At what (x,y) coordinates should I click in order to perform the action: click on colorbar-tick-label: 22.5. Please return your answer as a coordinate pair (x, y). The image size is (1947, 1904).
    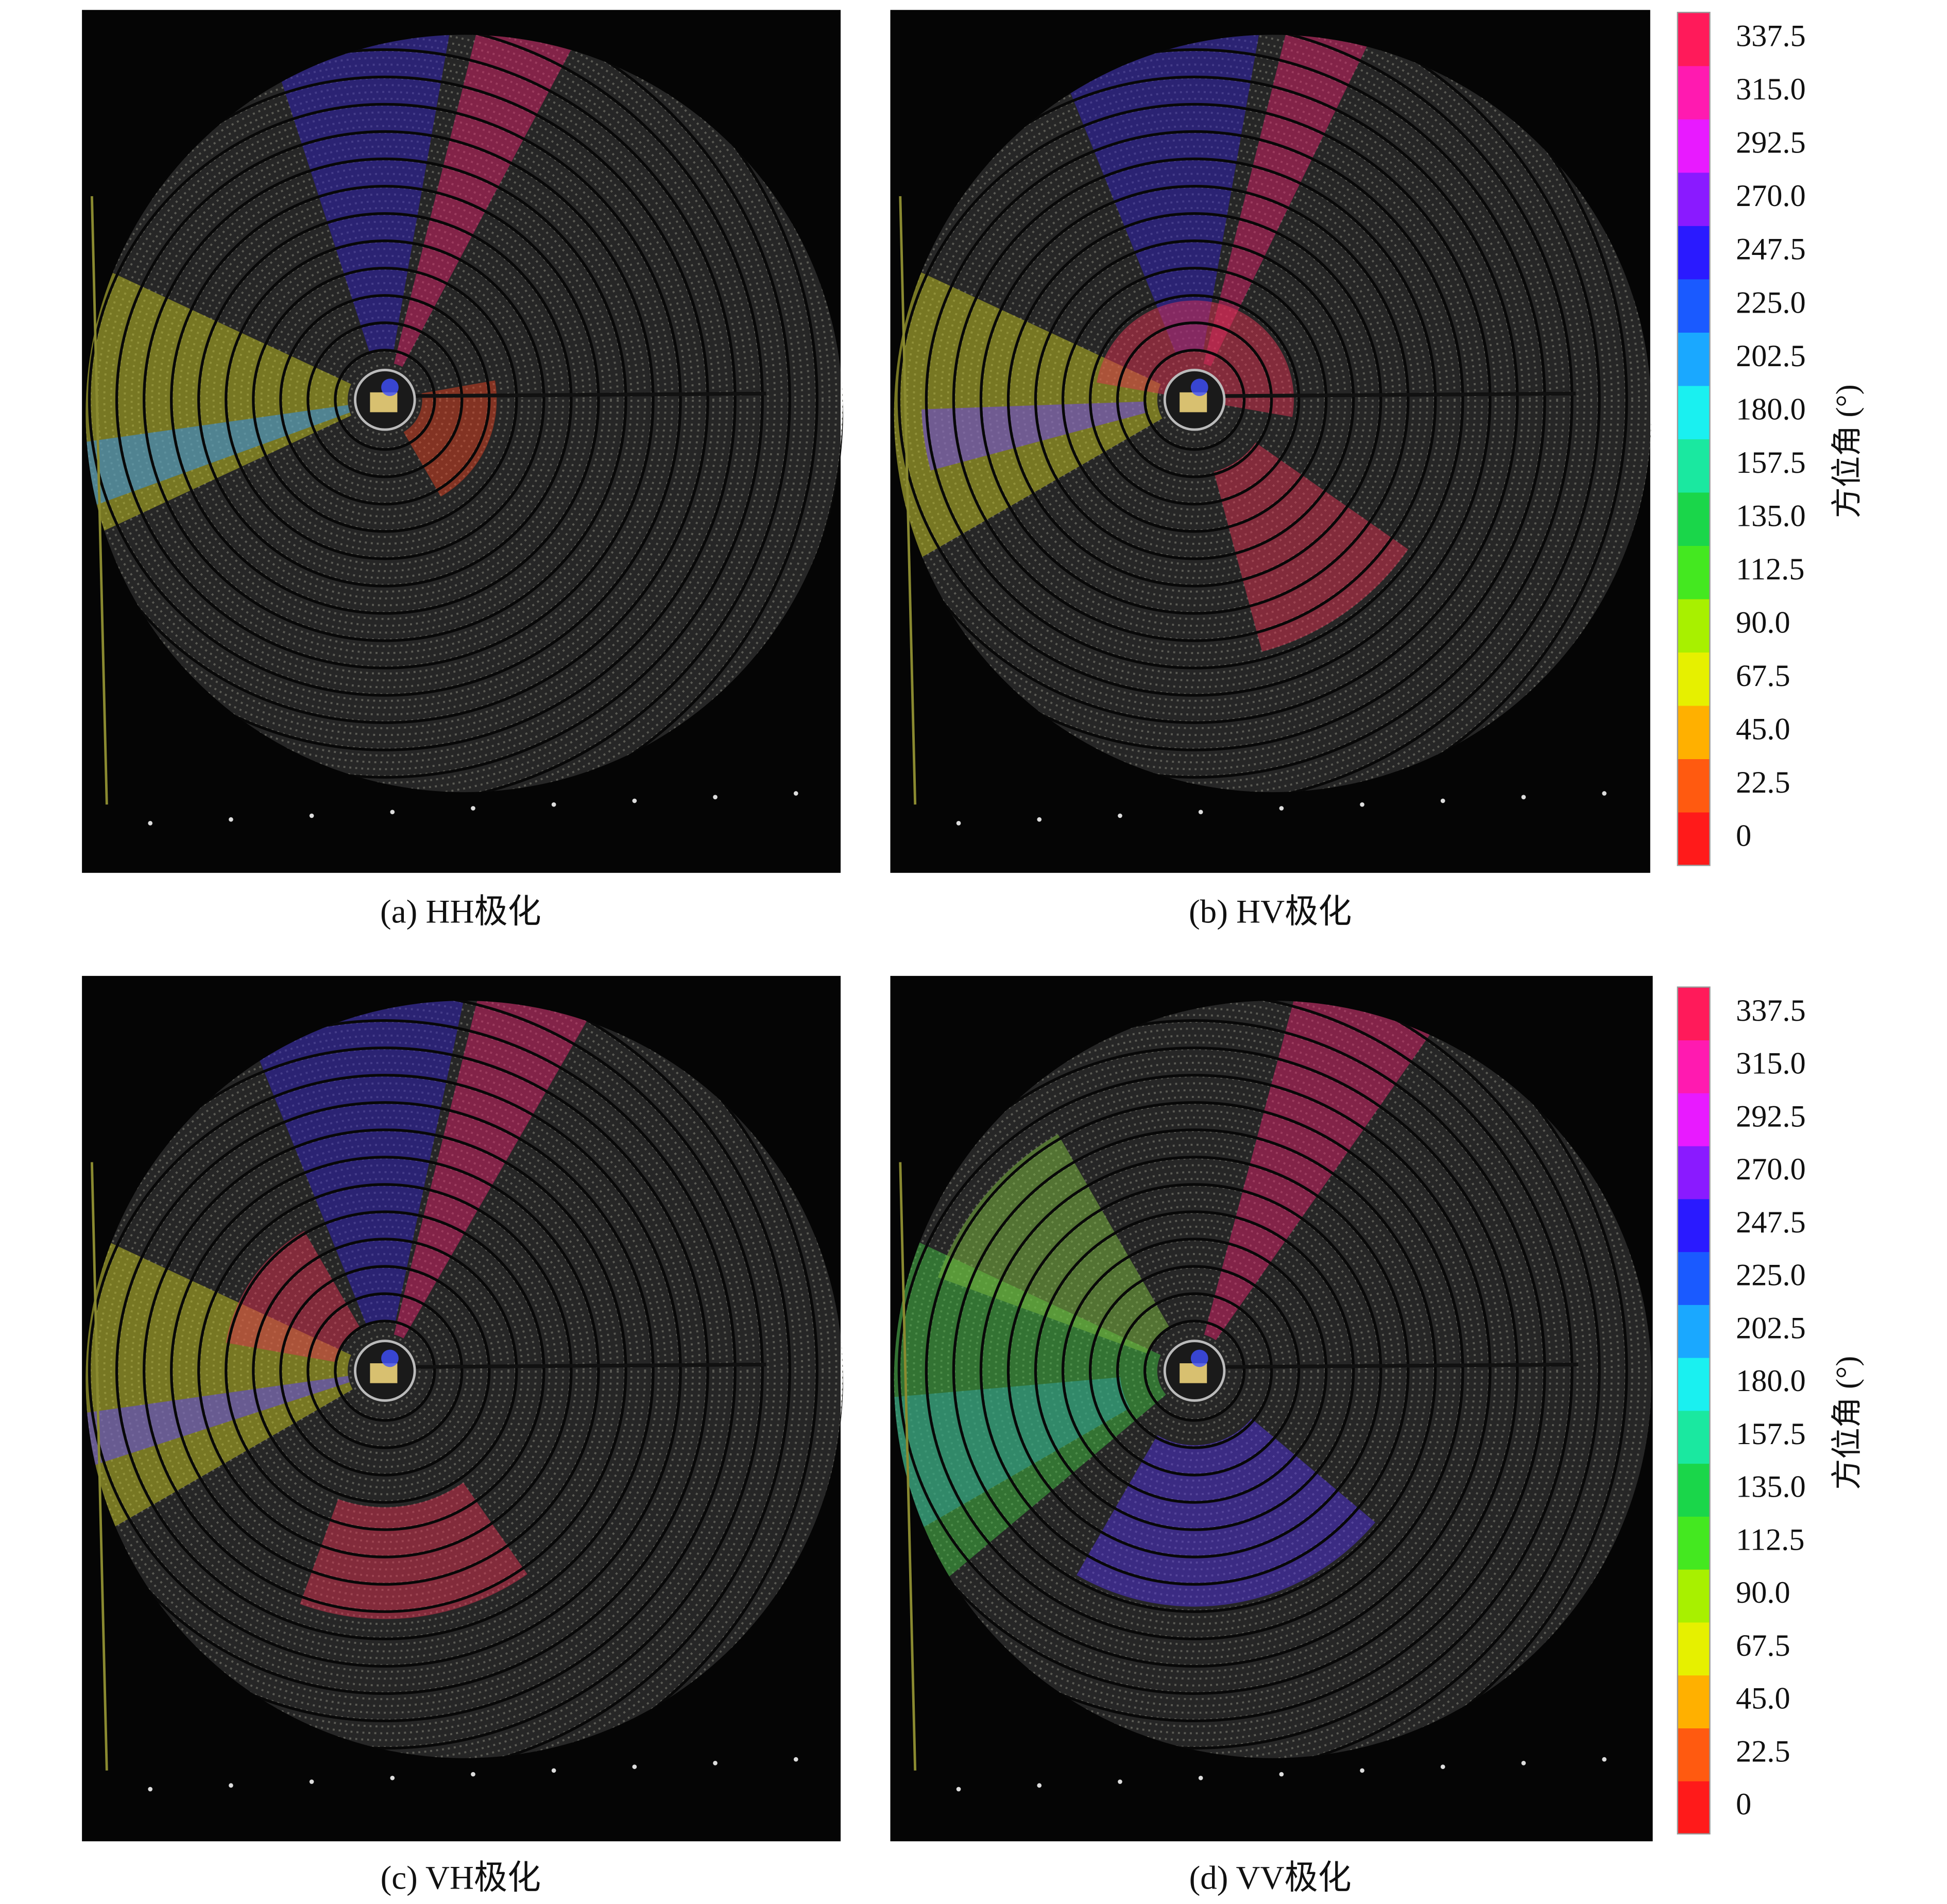
    Looking at the image, I should click on (1763, 1752).